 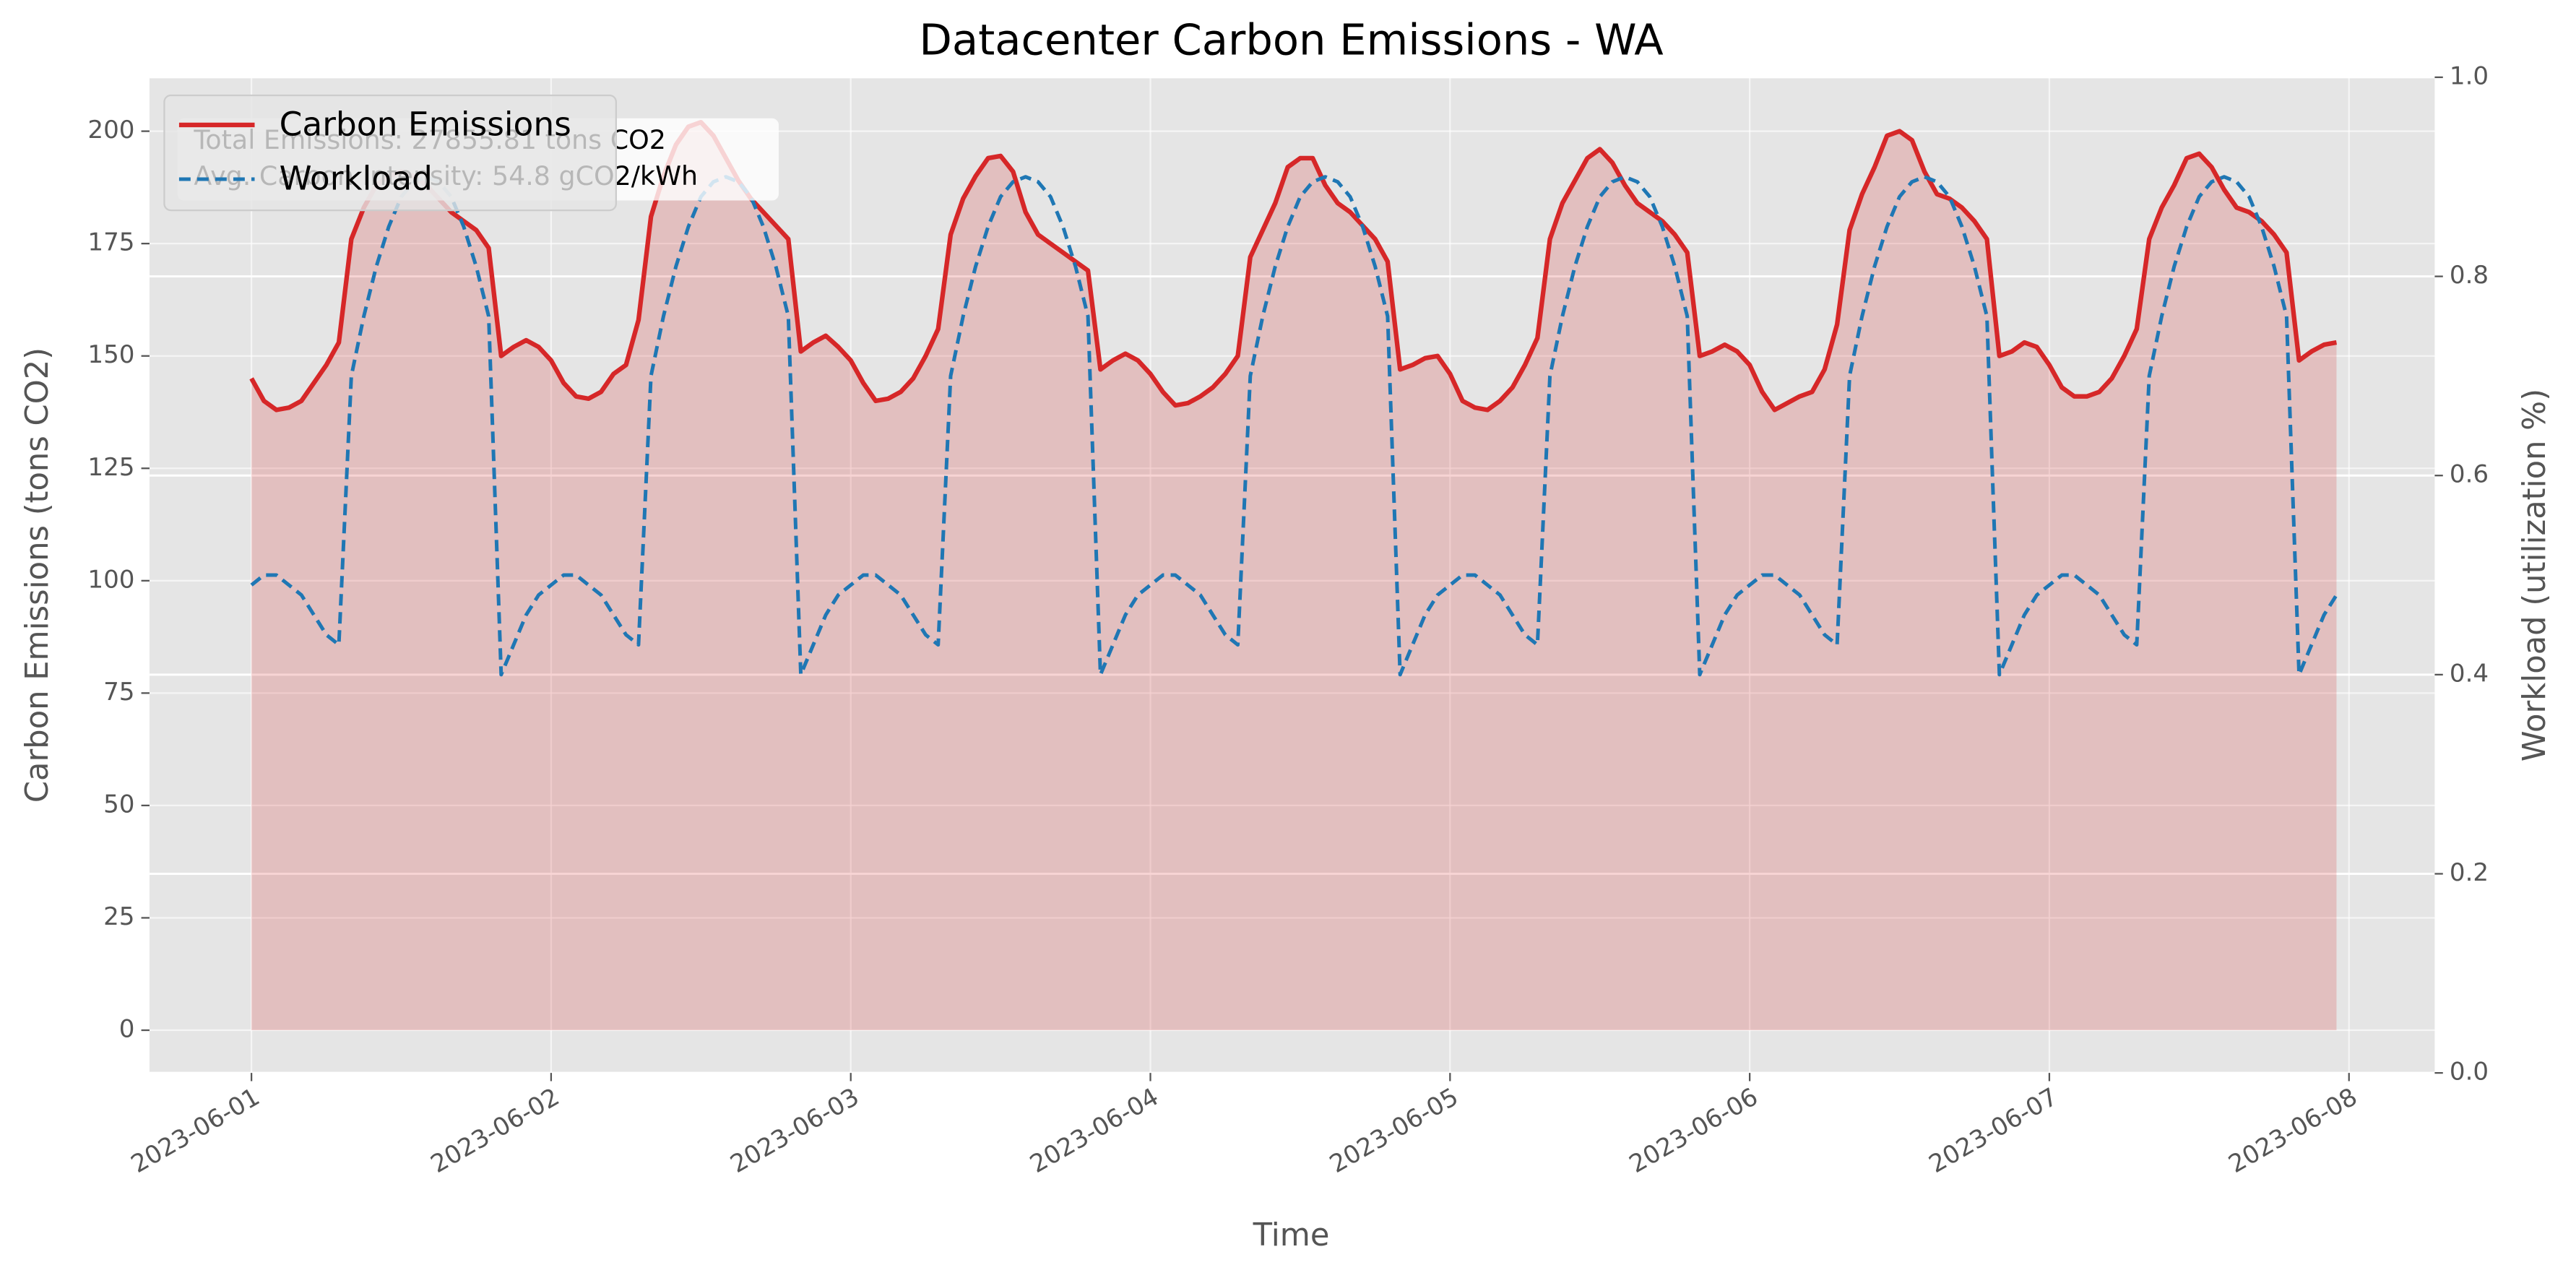 I want to click on y2-tick-label: 0.2, so click(x=2469, y=872).